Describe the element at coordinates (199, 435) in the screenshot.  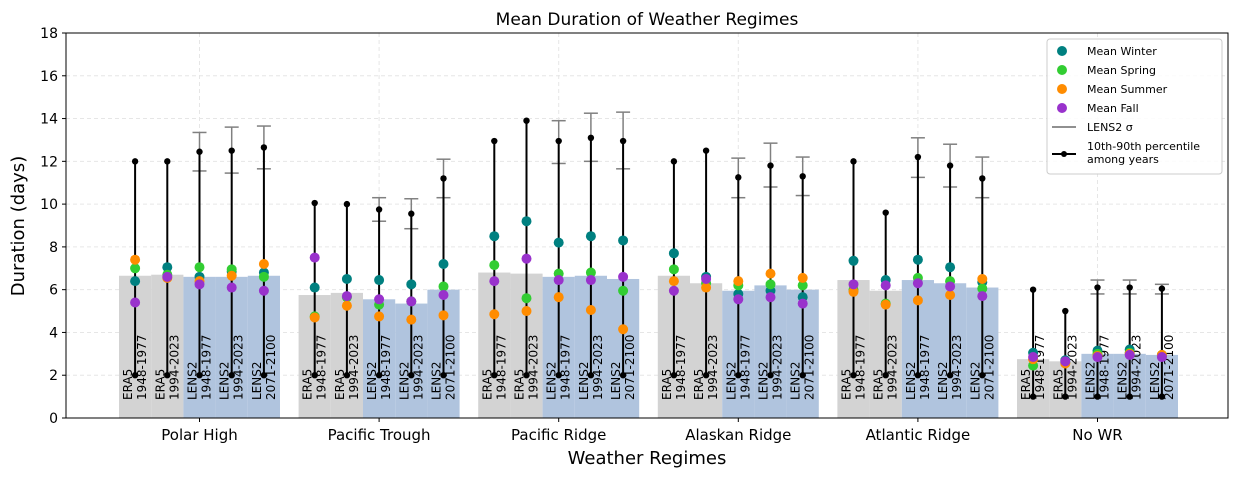
I see `x-tick-label: Polar High` at that location.